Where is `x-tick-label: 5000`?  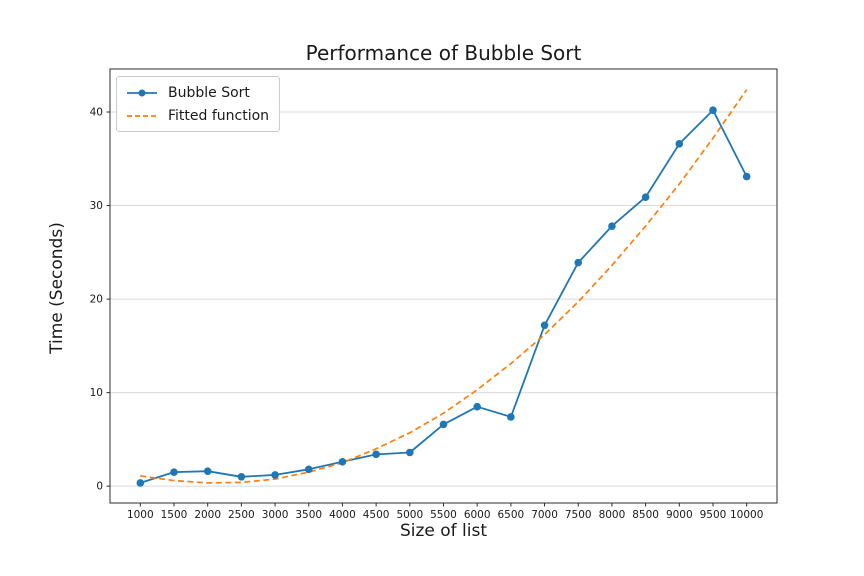
x-tick-label: 5000 is located at coordinates (409, 515).